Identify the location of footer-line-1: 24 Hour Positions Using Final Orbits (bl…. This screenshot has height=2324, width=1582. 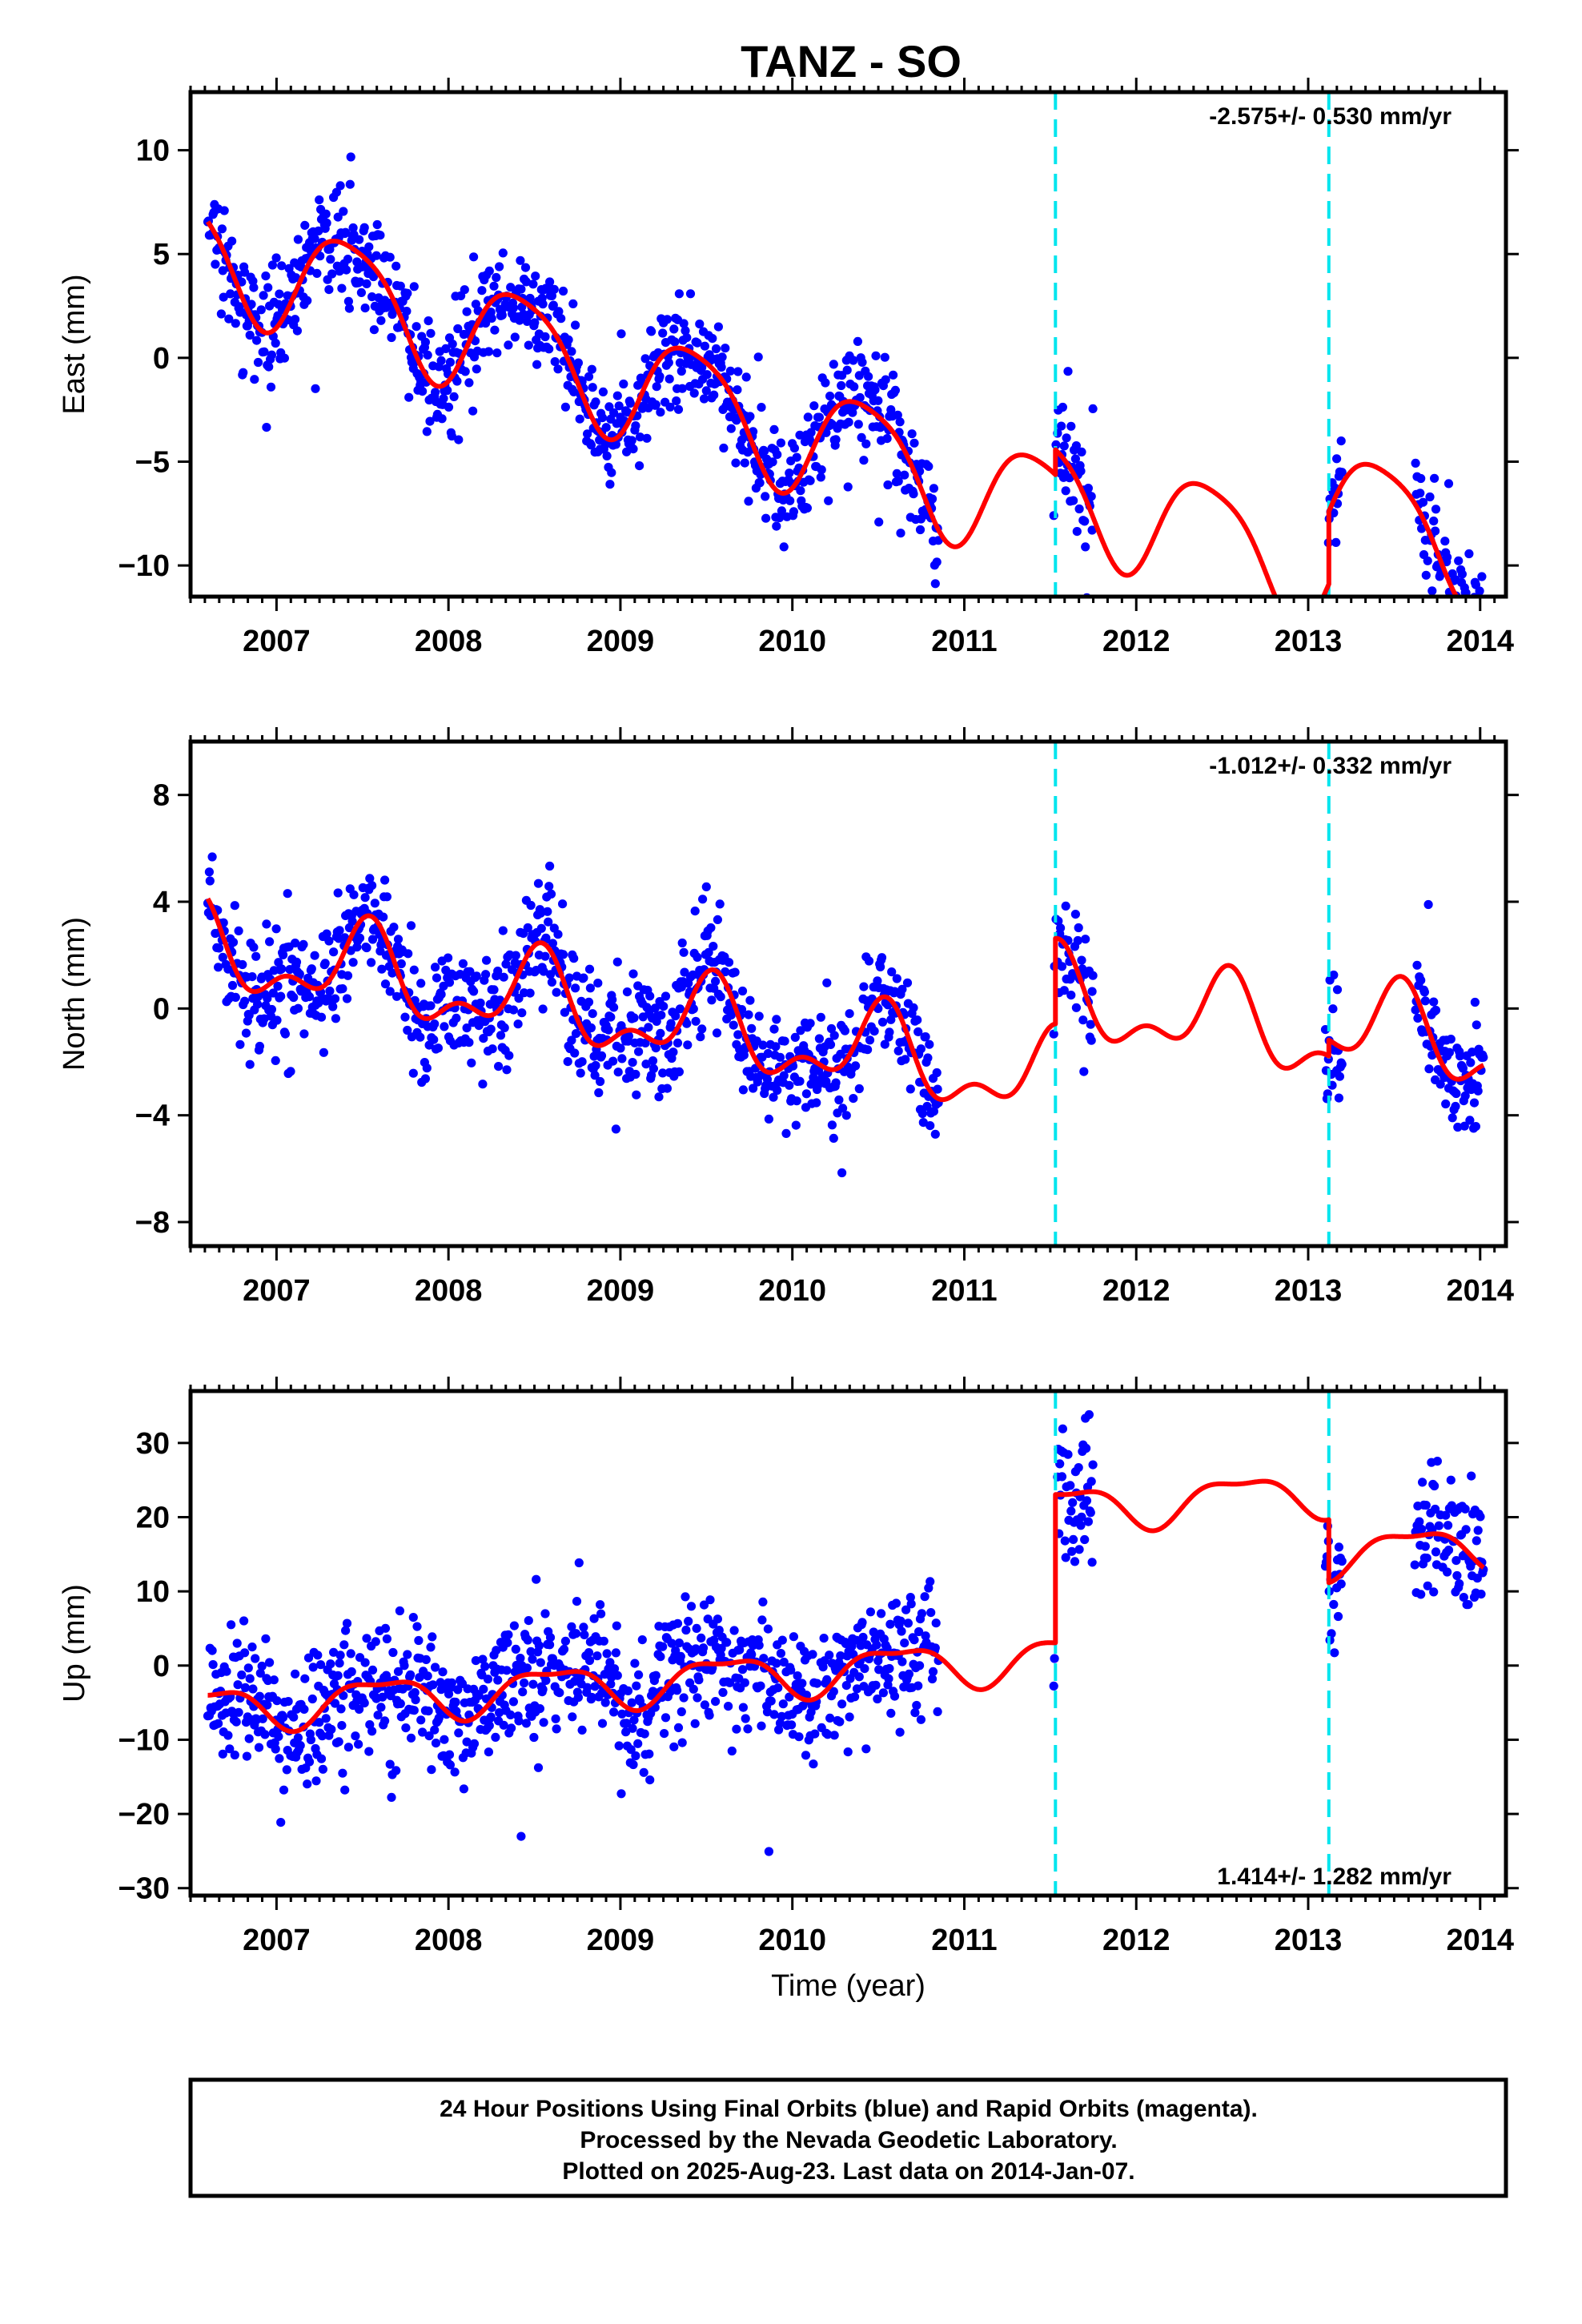
(849, 2109).